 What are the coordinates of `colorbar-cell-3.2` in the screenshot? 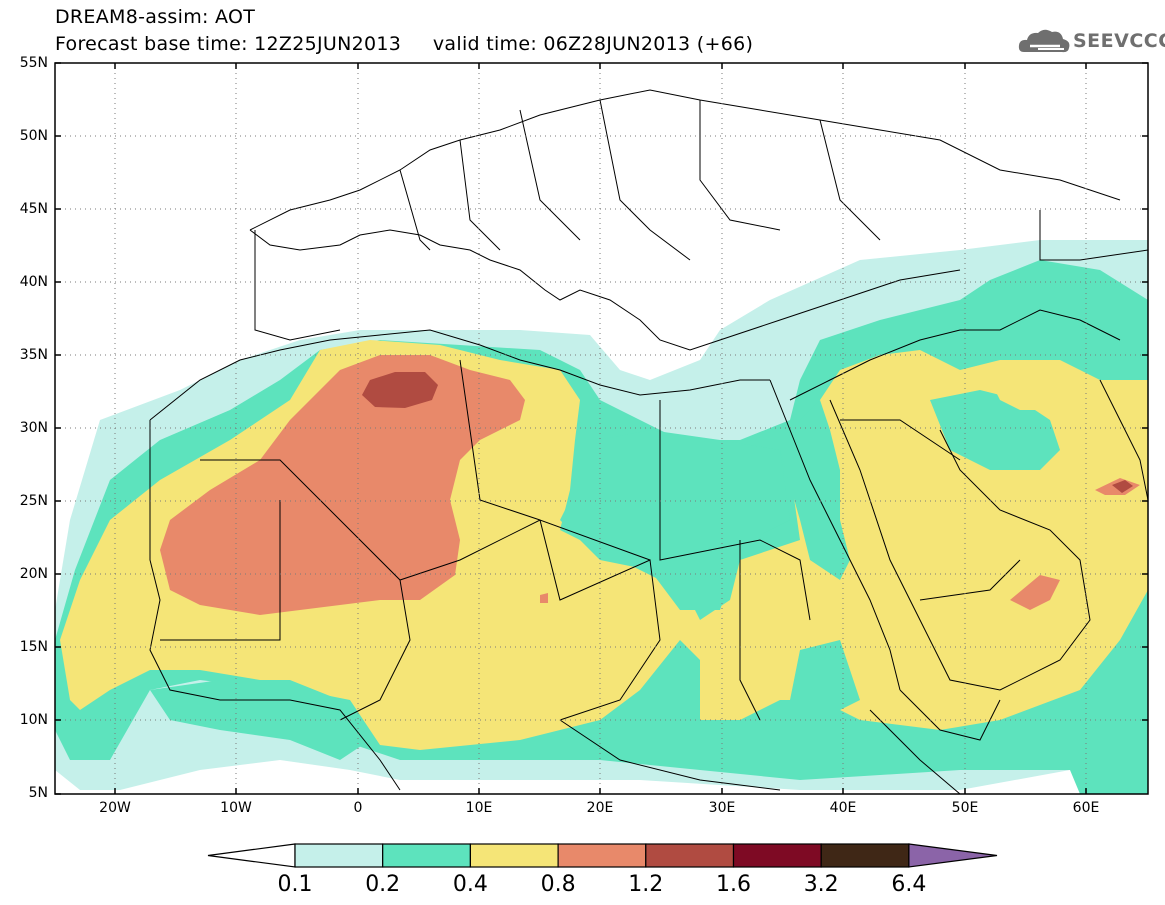 It's located at (865, 855).